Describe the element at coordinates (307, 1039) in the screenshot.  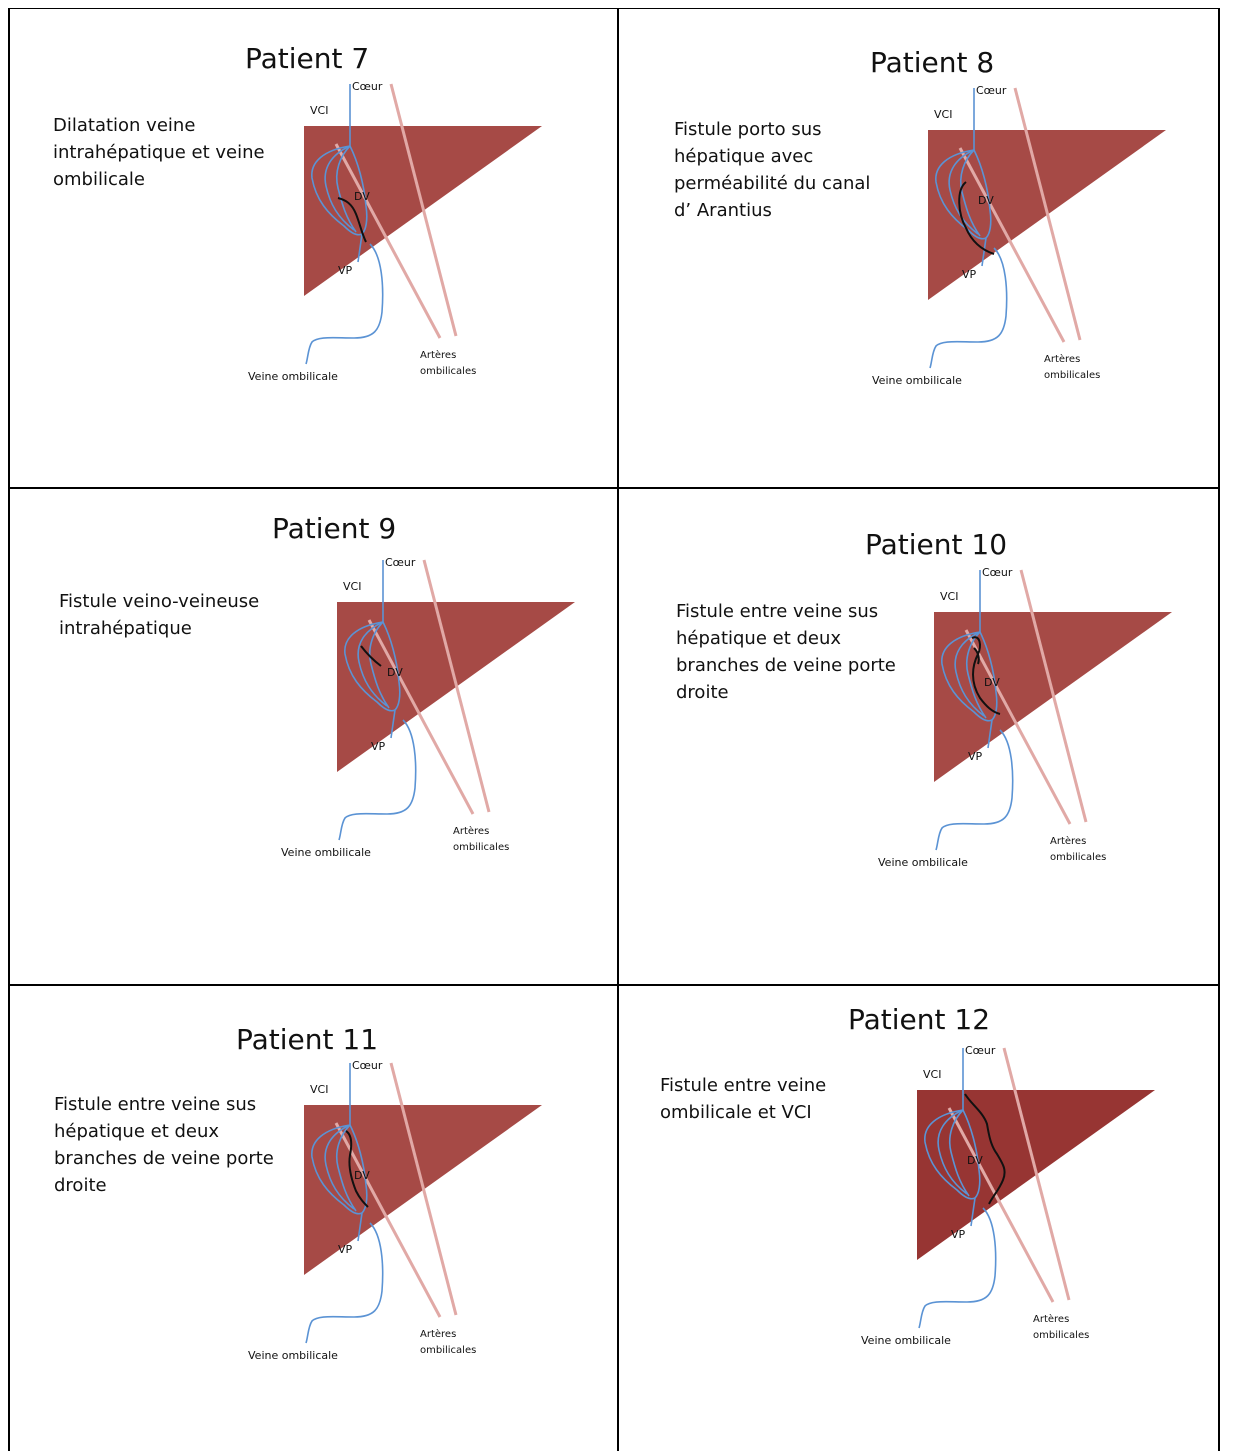
I see `panel-title: Patient 11` at that location.